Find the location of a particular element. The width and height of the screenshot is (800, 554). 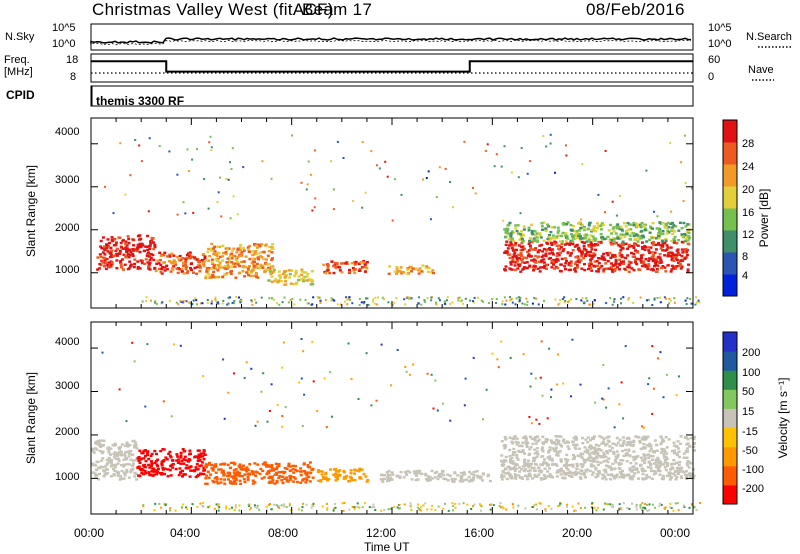

velocity-ytick-2000: 2000 is located at coordinates (67, 432).